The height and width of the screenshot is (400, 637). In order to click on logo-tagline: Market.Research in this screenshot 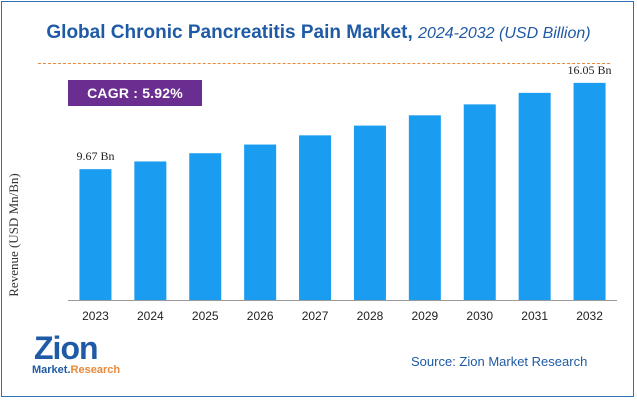, I will do `click(76, 370)`.